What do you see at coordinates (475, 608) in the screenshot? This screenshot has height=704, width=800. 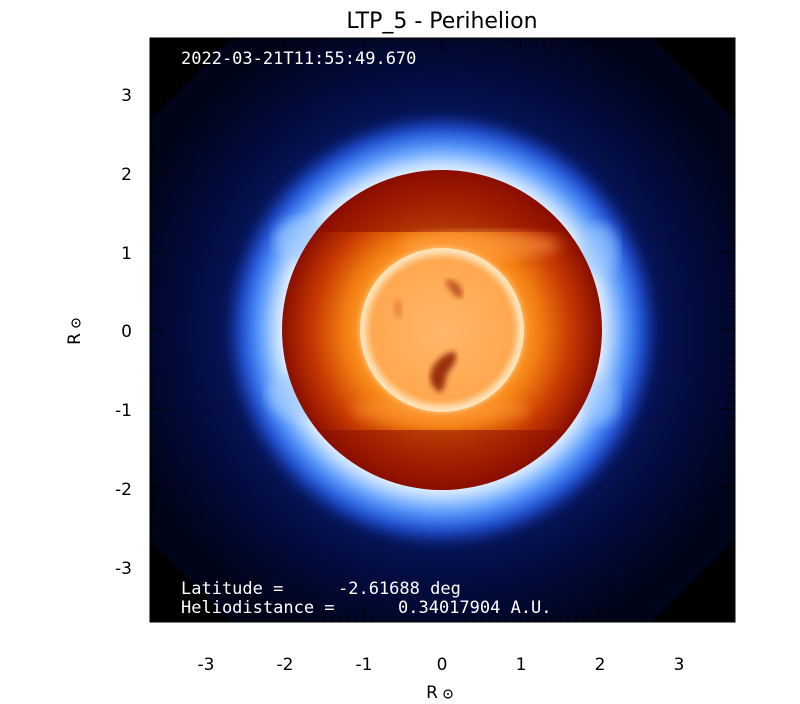 I see `heliodistance-value: 0.34017904 A.U.` at bounding box center [475, 608].